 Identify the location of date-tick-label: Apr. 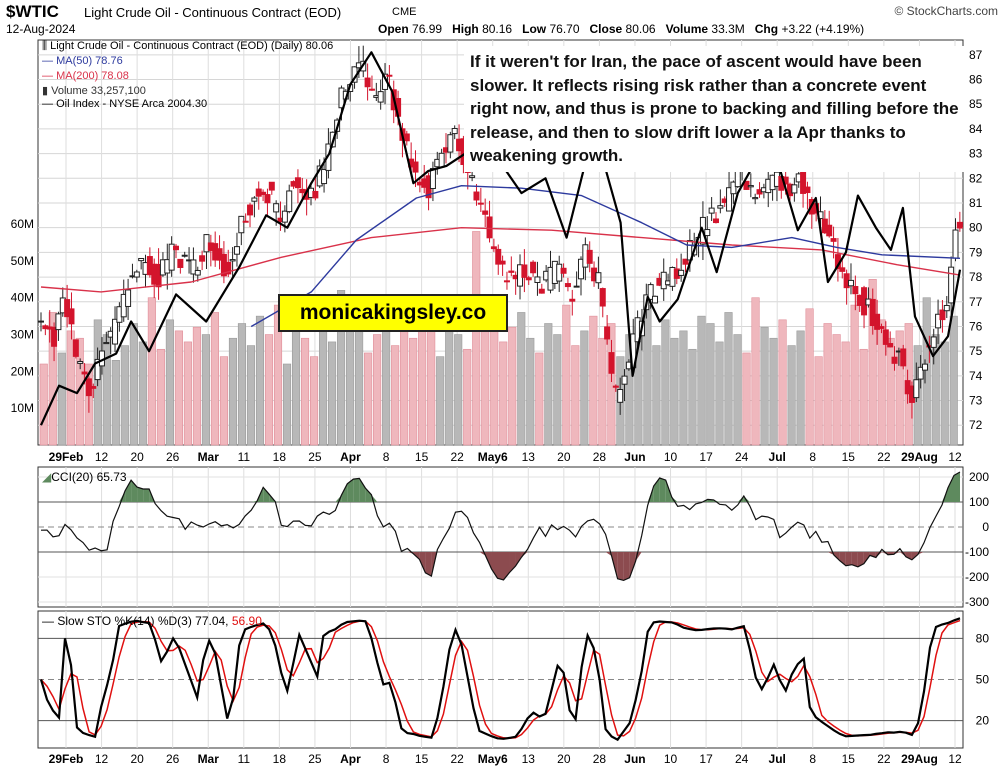
(350, 759).